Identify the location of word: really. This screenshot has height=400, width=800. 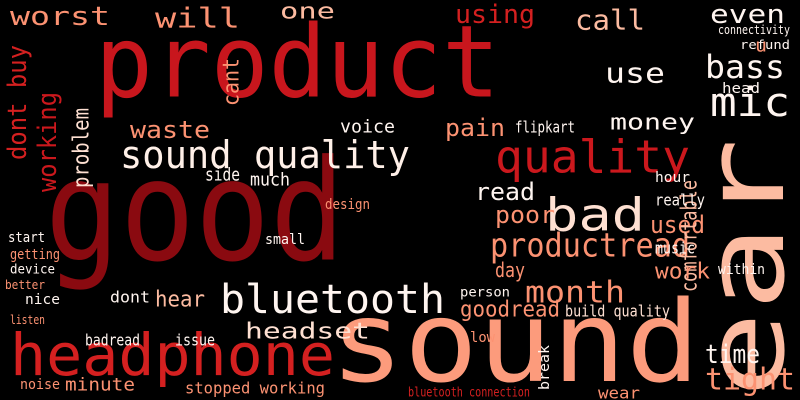
(680, 200).